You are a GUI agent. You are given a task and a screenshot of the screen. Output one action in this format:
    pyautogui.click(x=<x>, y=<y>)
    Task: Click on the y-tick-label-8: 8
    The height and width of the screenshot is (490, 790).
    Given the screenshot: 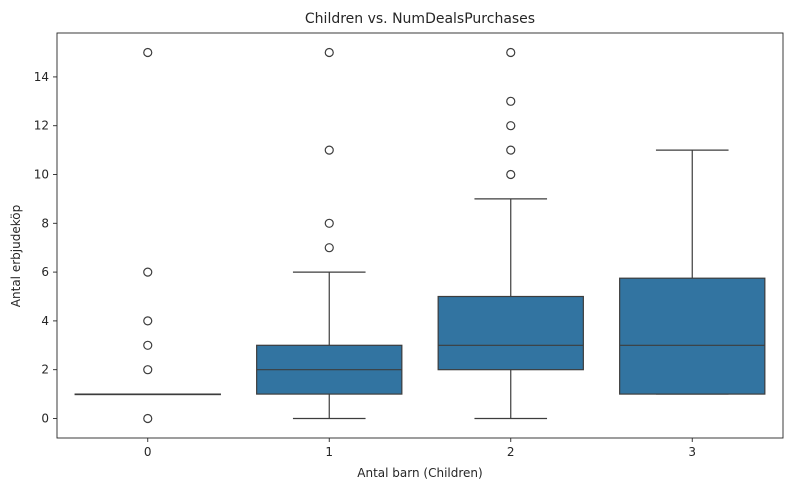 What is the action you would take?
    pyautogui.click(x=45, y=223)
    